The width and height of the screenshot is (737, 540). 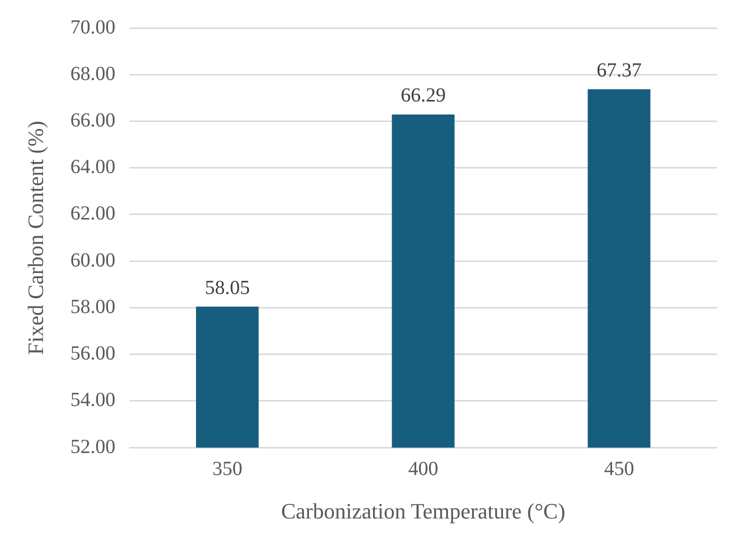 What do you see at coordinates (93, 120) in the screenshot?
I see `y-tick-label: 66.00` at bounding box center [93, 120].